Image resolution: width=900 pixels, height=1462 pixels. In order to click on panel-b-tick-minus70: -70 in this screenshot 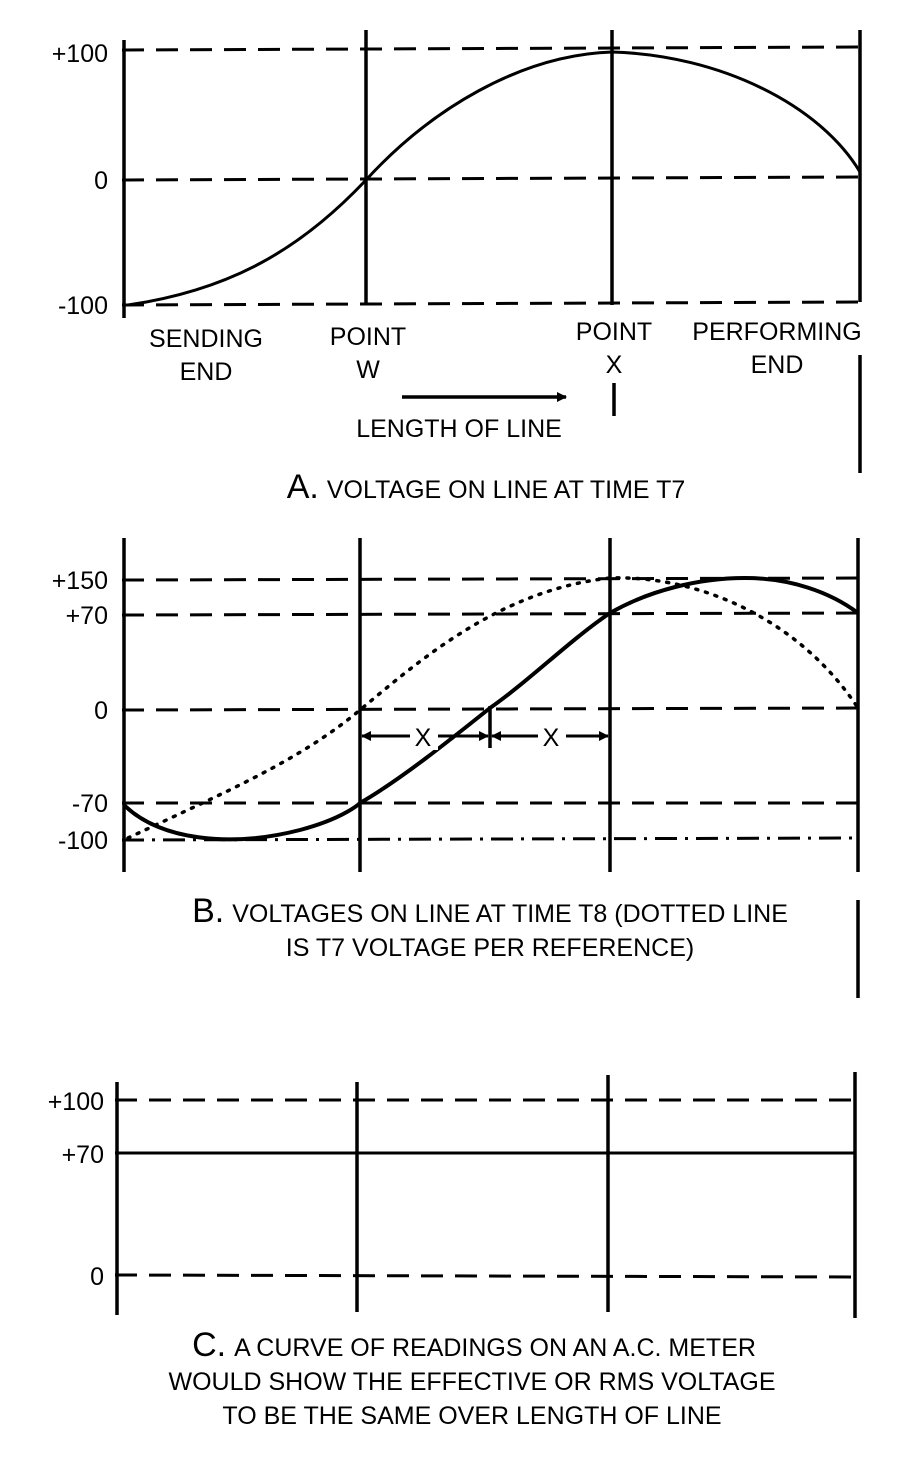, I will do `click(90, 804)`.